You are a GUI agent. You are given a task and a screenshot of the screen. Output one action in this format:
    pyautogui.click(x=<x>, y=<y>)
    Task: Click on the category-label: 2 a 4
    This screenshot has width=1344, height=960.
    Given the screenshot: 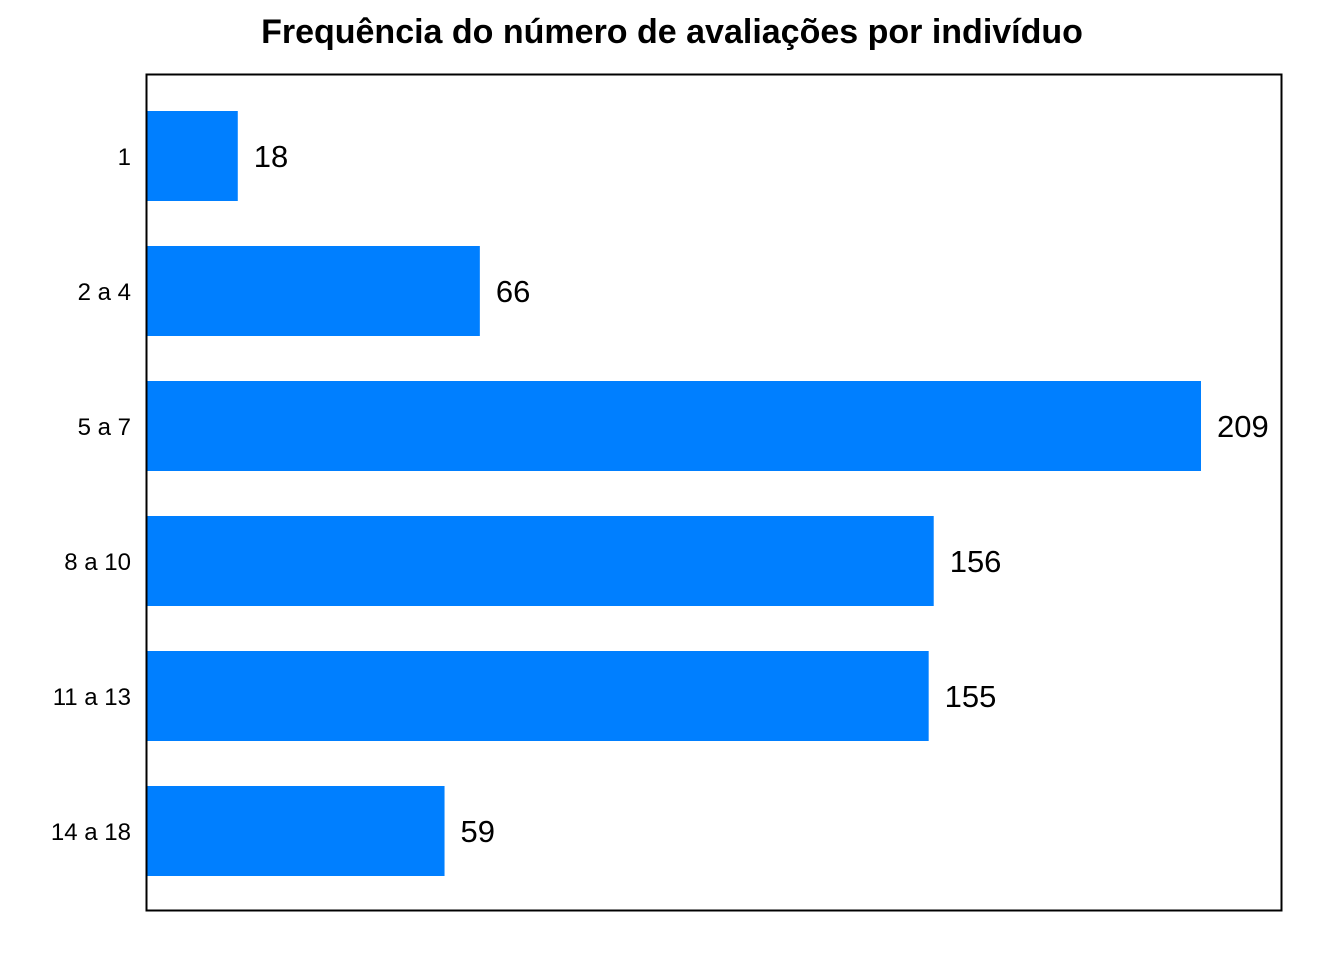 What is the action you would take?
    pyautogui.click(x=104, y=292)
    